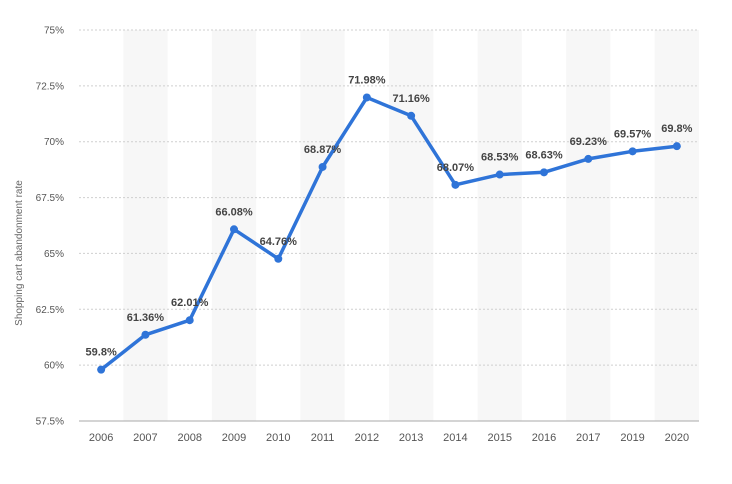 The image size is (732, 484). I want to click on y-tick-label: 72.5%, so click(50, 86).